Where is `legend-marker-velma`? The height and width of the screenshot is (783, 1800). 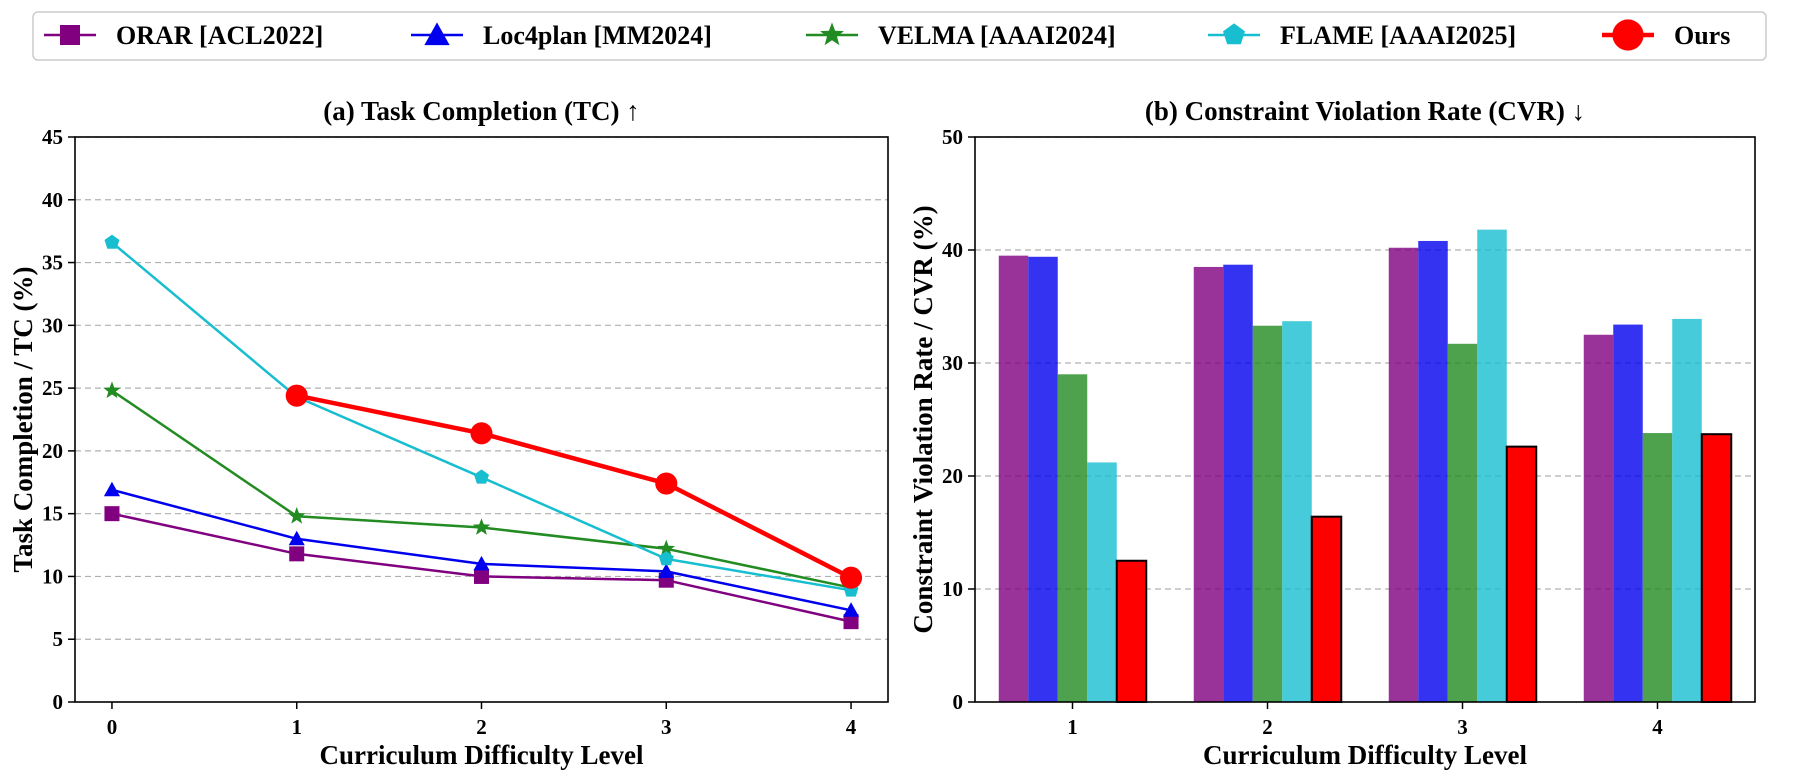 legend-marker-velma is located at coordinates (832, 34).